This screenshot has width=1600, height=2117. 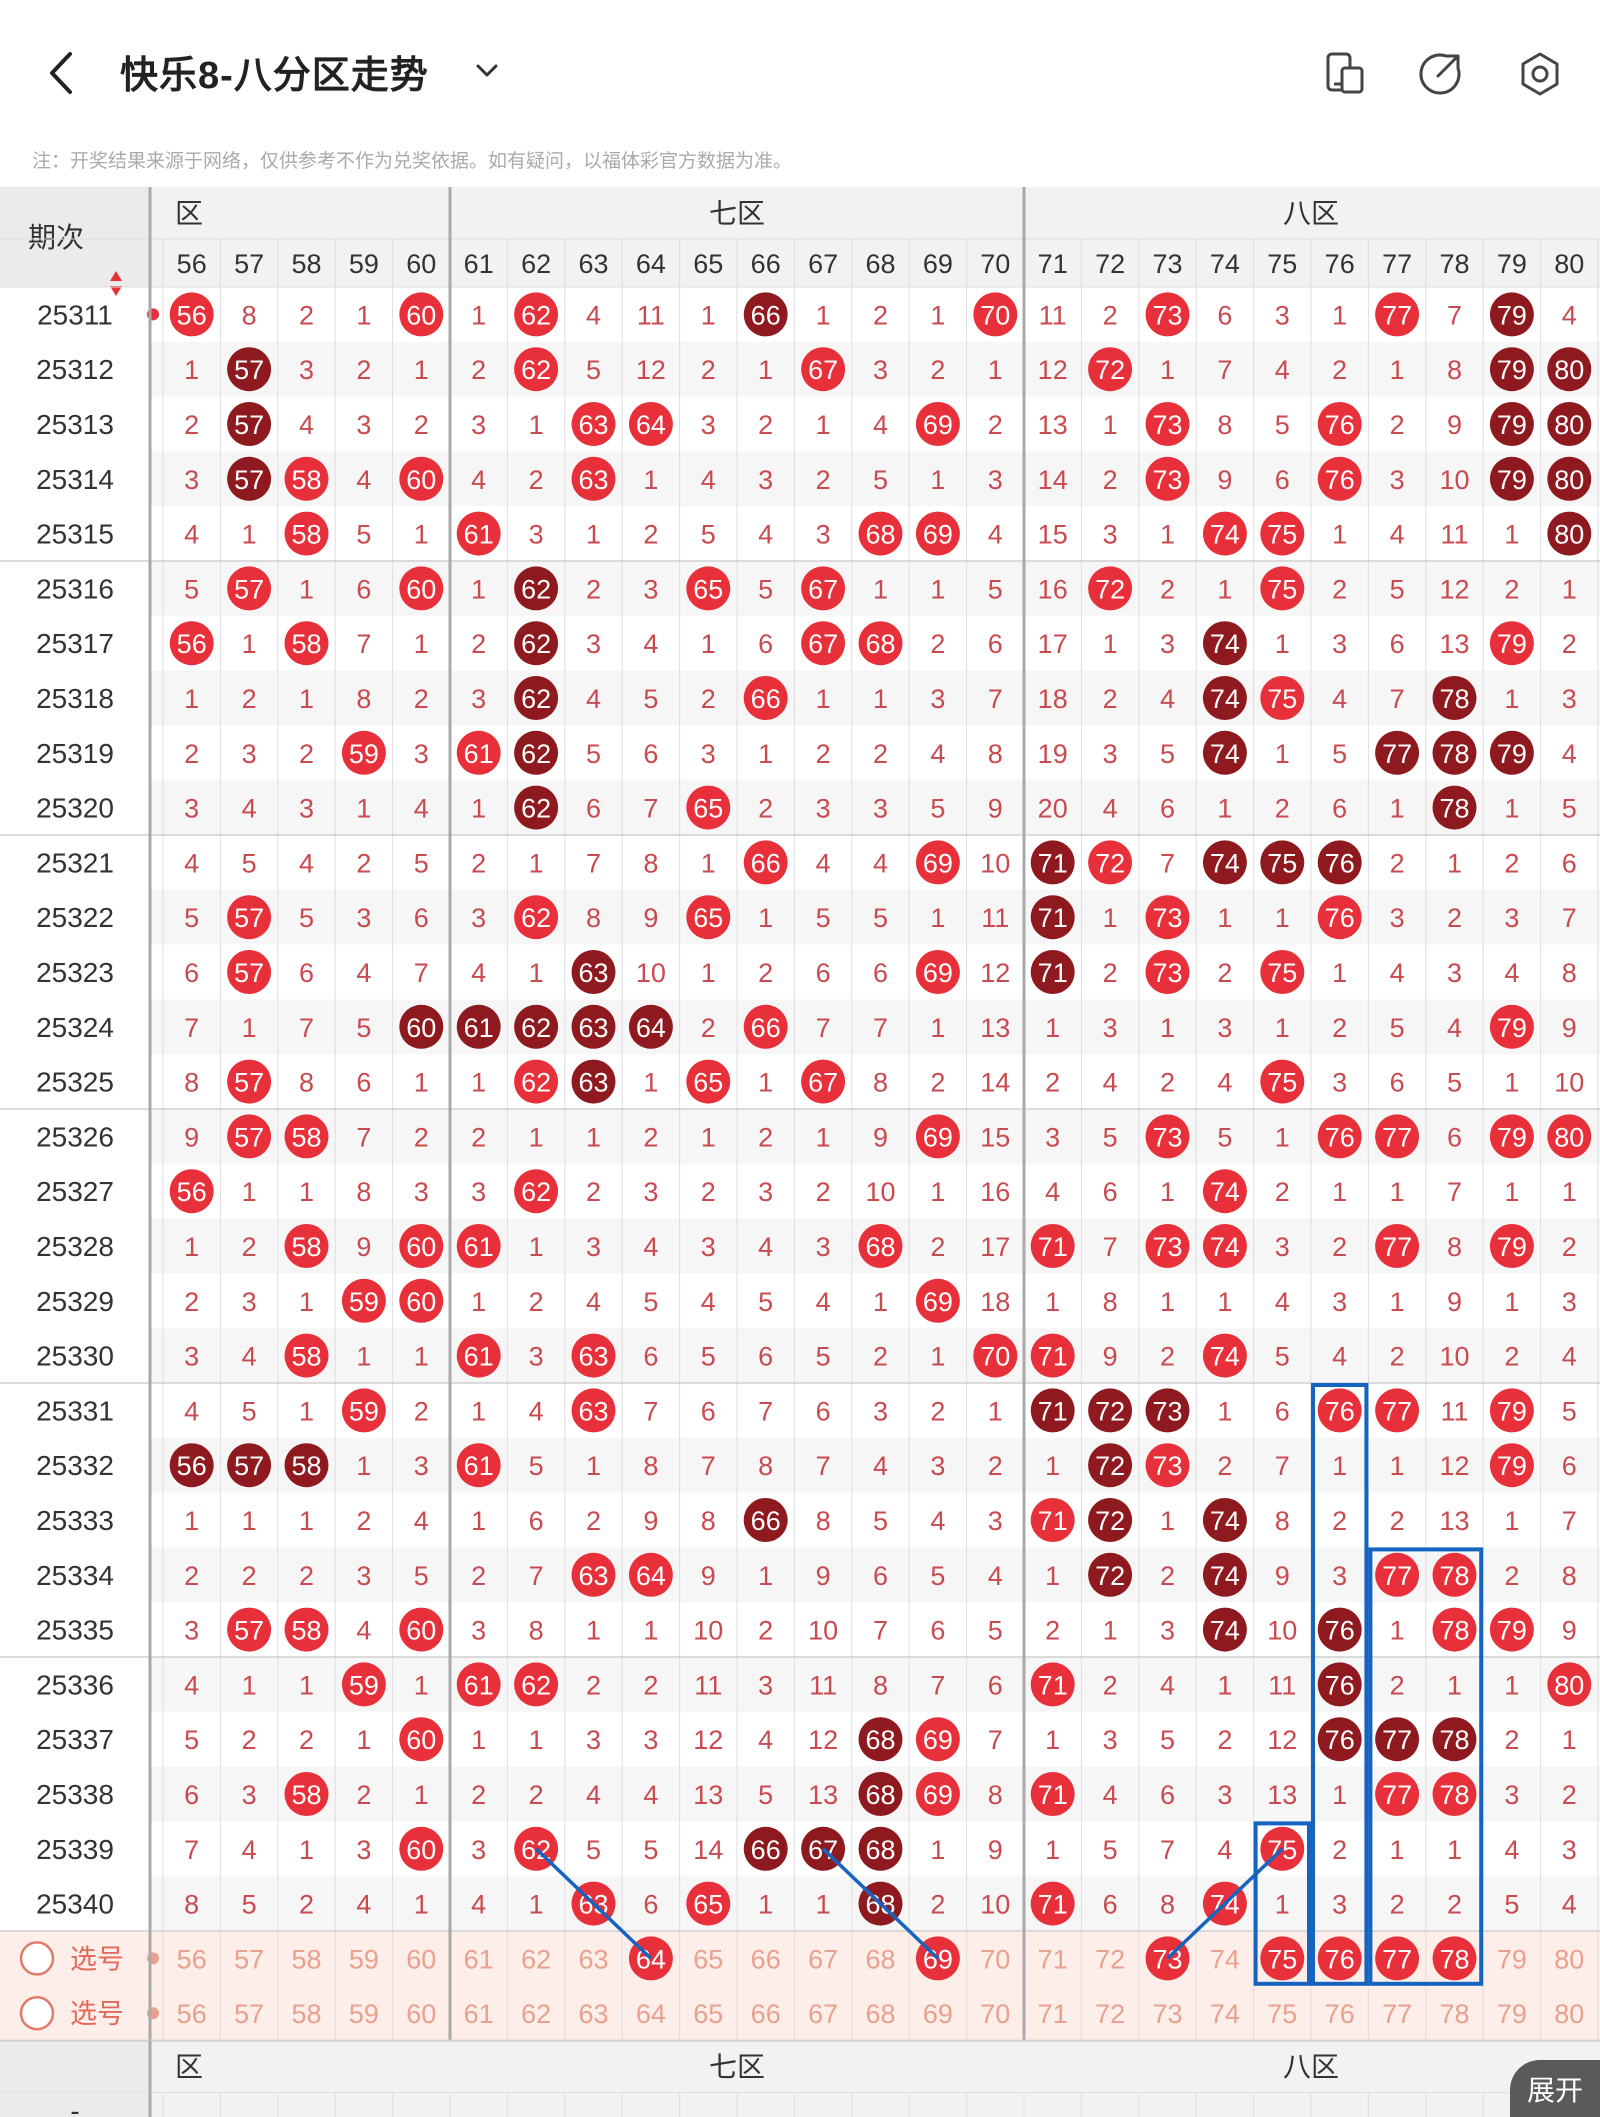 What do you see at coordinates (1053, 1959) in the screenshot?
I see `select-number: 71` at bounding box center [1053, 1959].